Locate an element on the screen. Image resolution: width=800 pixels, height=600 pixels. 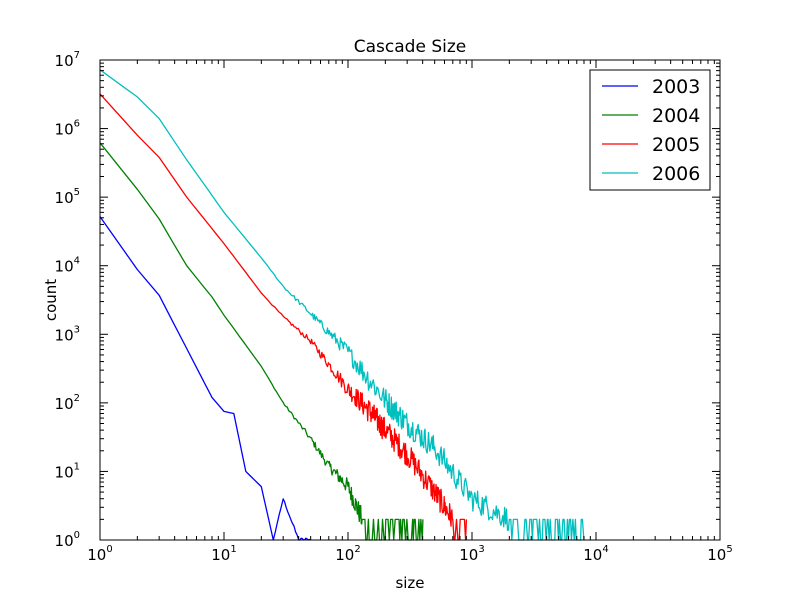
x-tick-label: 10⁴ is located at coordinates (595, 554).